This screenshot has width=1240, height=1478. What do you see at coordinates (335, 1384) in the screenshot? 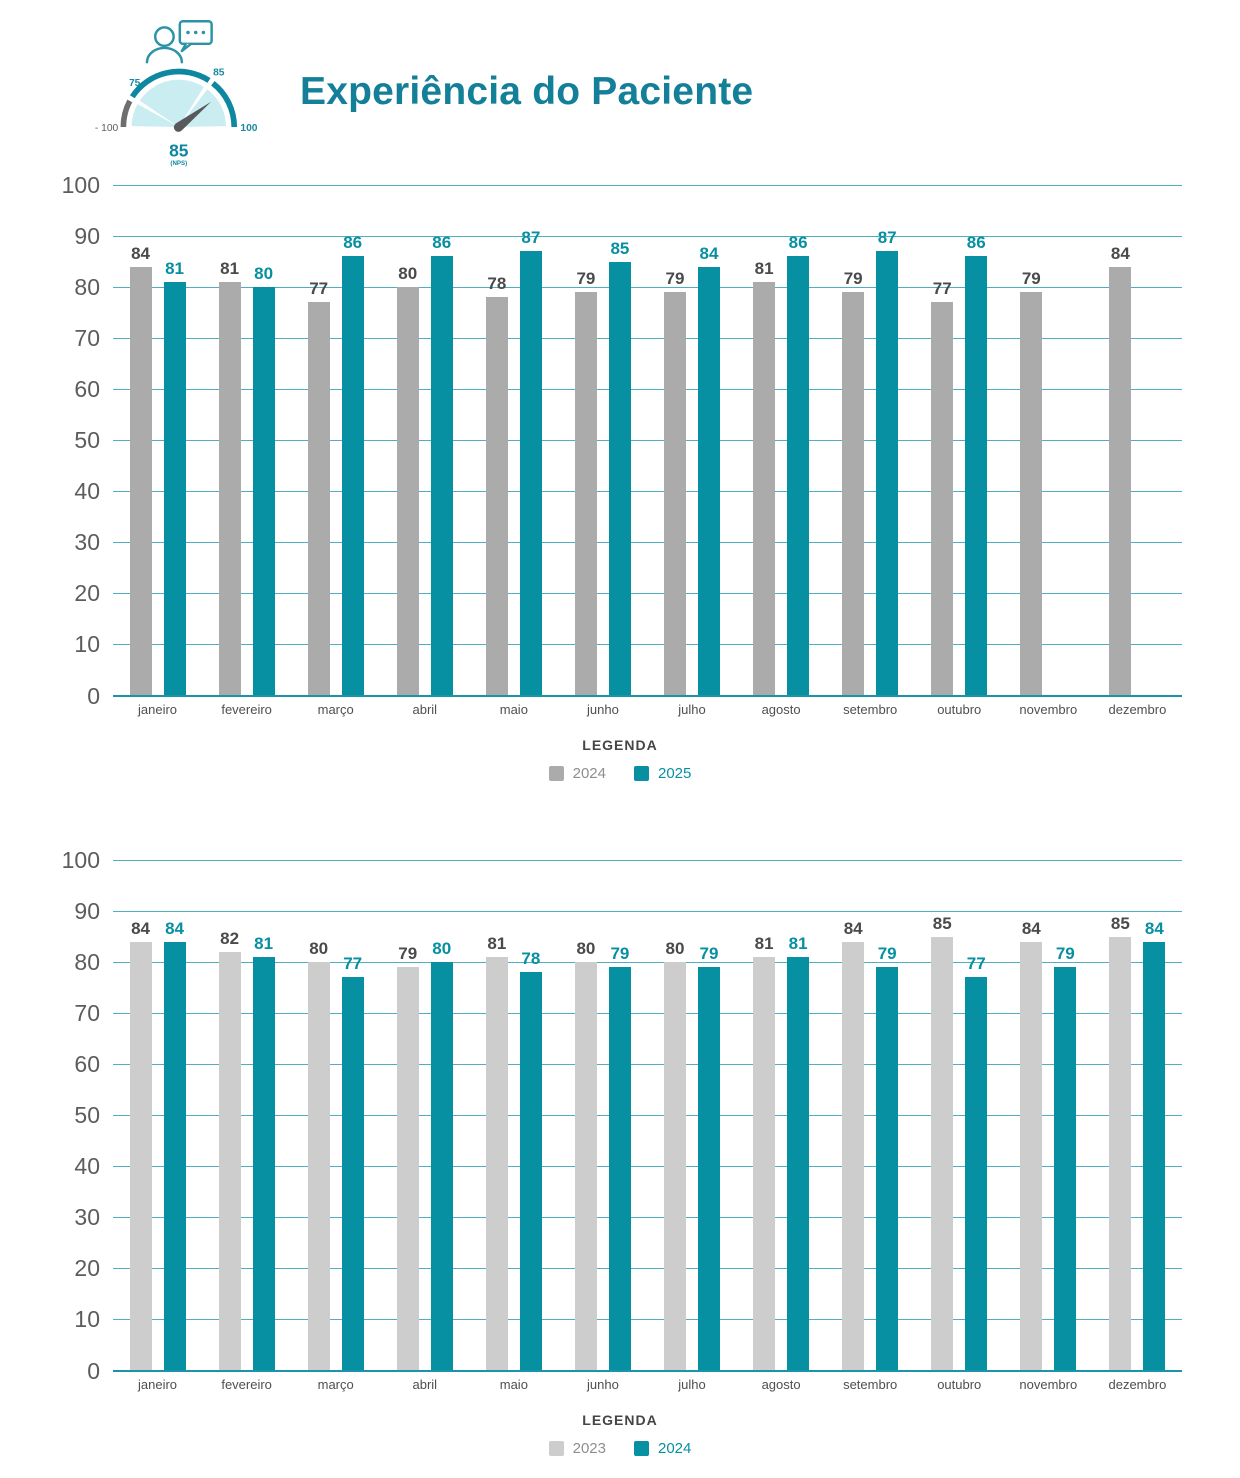
I see `x-axis-label: março` at bounding box center [335, 1384].